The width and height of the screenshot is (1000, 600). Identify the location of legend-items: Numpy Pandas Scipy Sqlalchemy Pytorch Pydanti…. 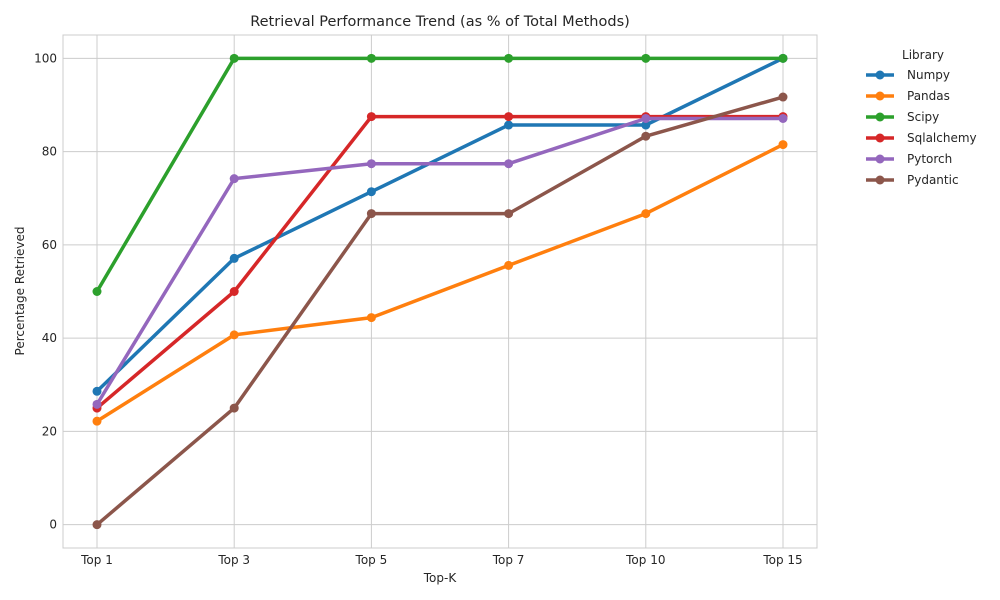
(921, 127).